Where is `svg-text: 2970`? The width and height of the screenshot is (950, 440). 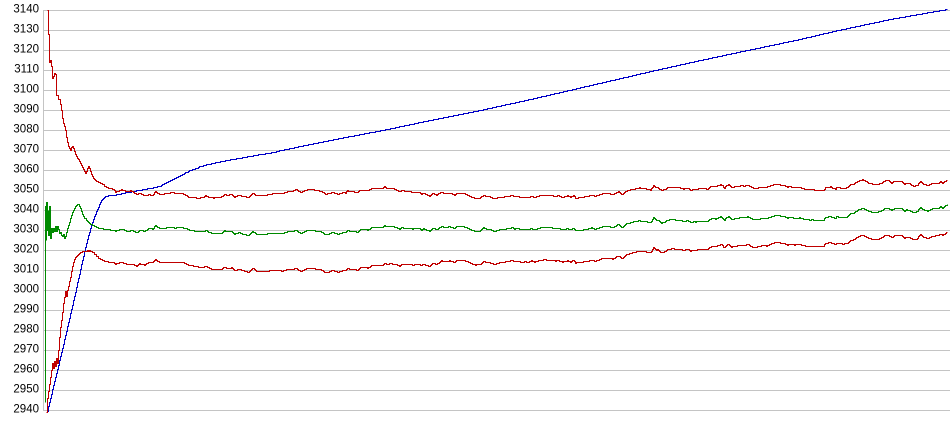 svg-text: 2970 is located at coordinates (26, 349).